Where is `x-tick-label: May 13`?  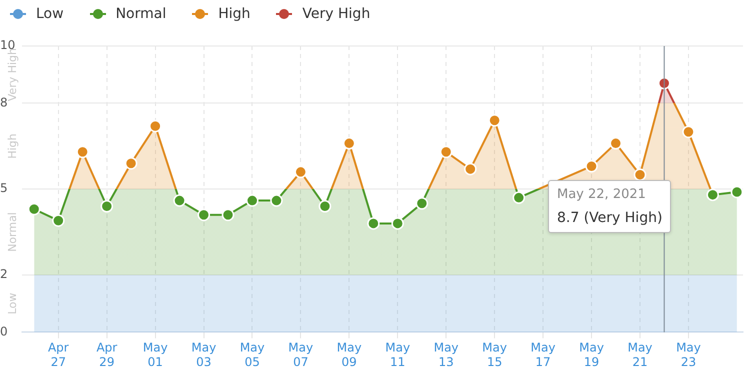
x-tick-label: May 13 is located at coordinates (446, 354).